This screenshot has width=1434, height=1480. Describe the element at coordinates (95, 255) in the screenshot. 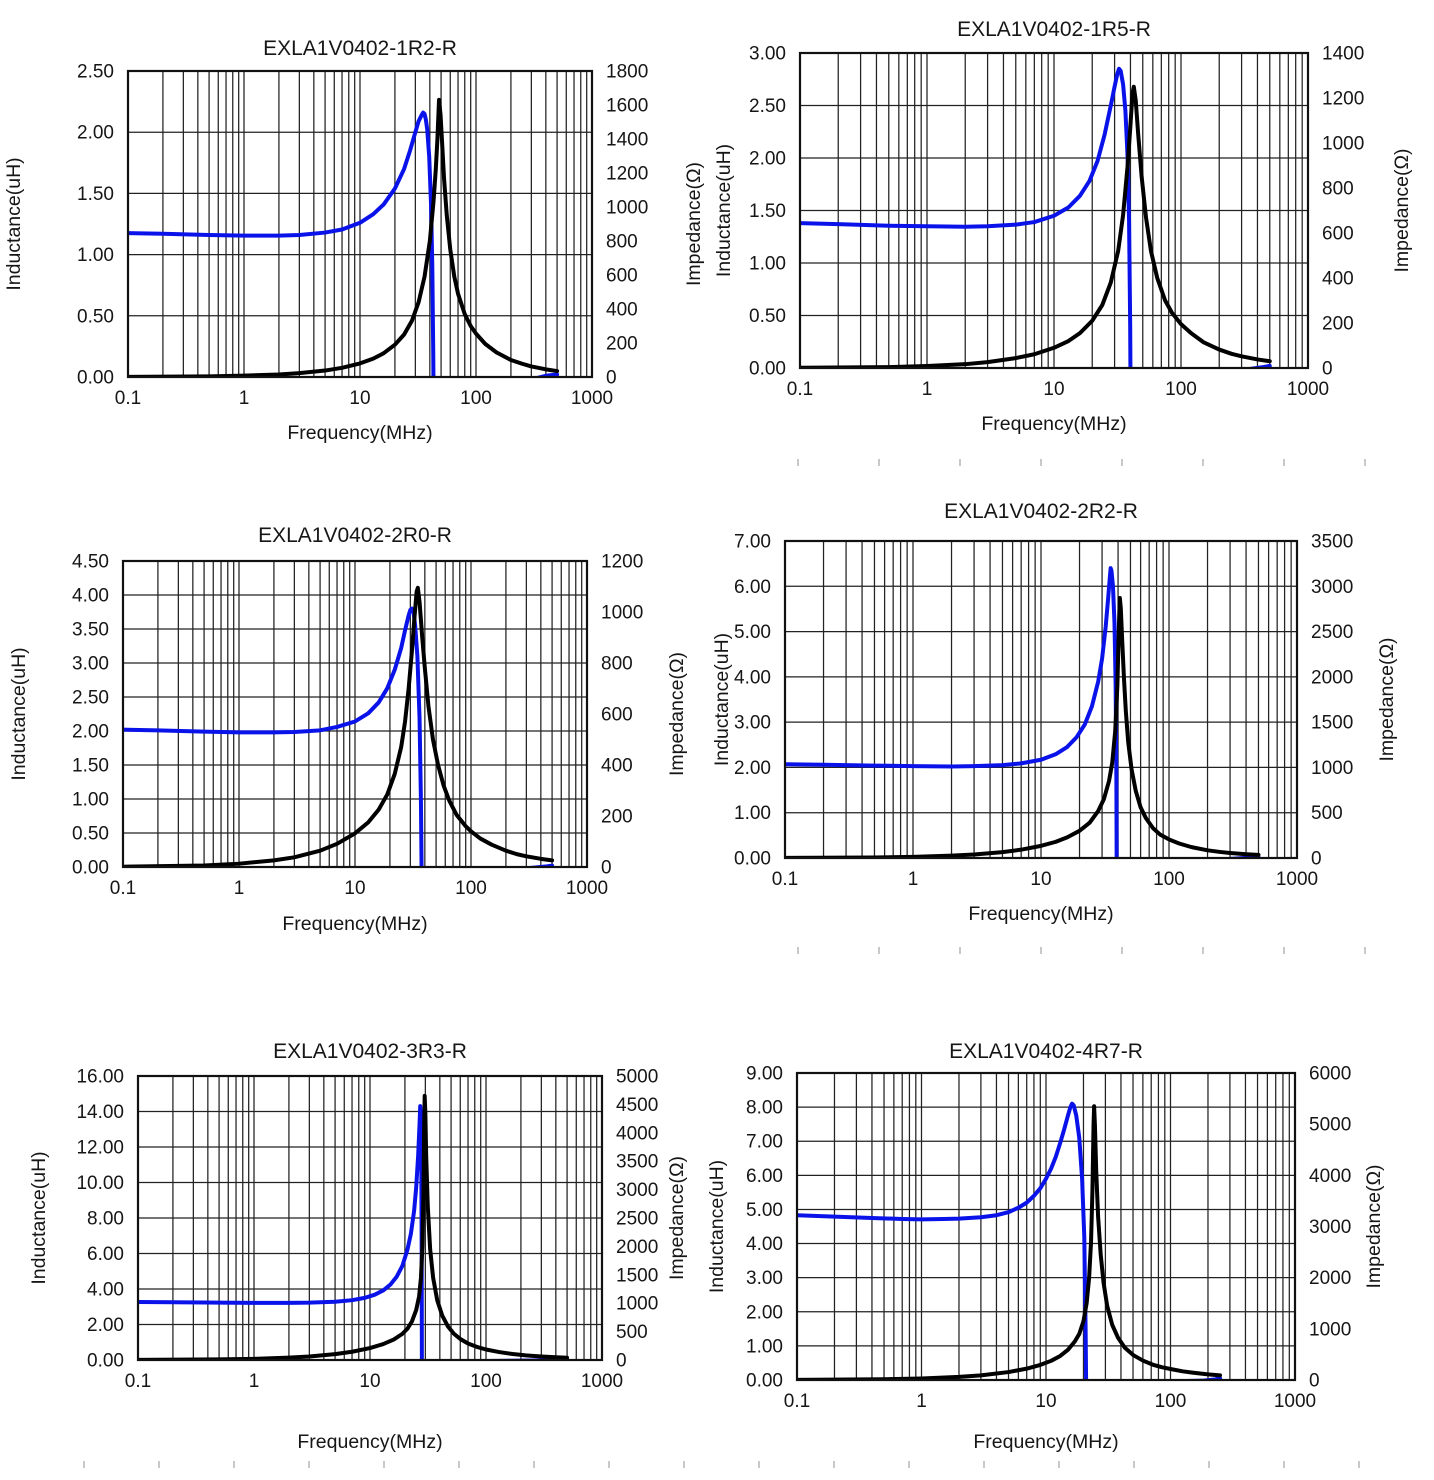

I see `left-axis-tick-label: 1.00` at that location.